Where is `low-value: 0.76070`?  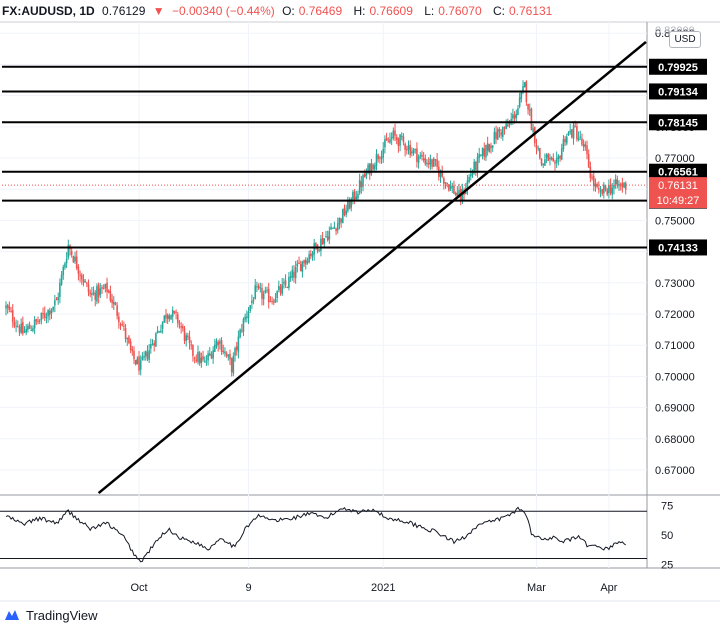
low-value: 0.76070 is located at coordinates (460, 11).